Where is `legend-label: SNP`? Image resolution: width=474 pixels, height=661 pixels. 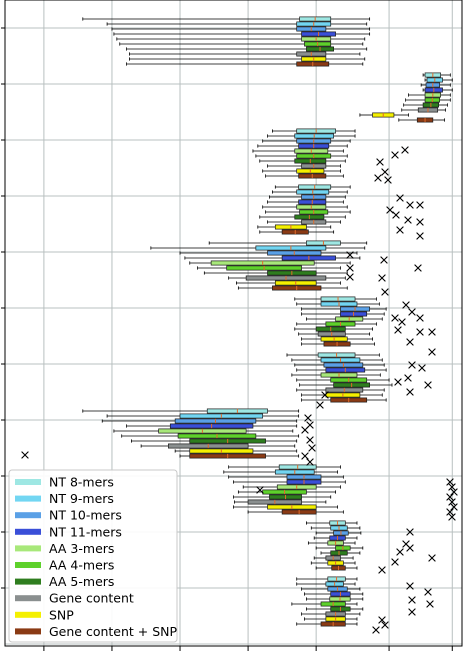
legend-label: SNP is located at coordinates (61, 614).